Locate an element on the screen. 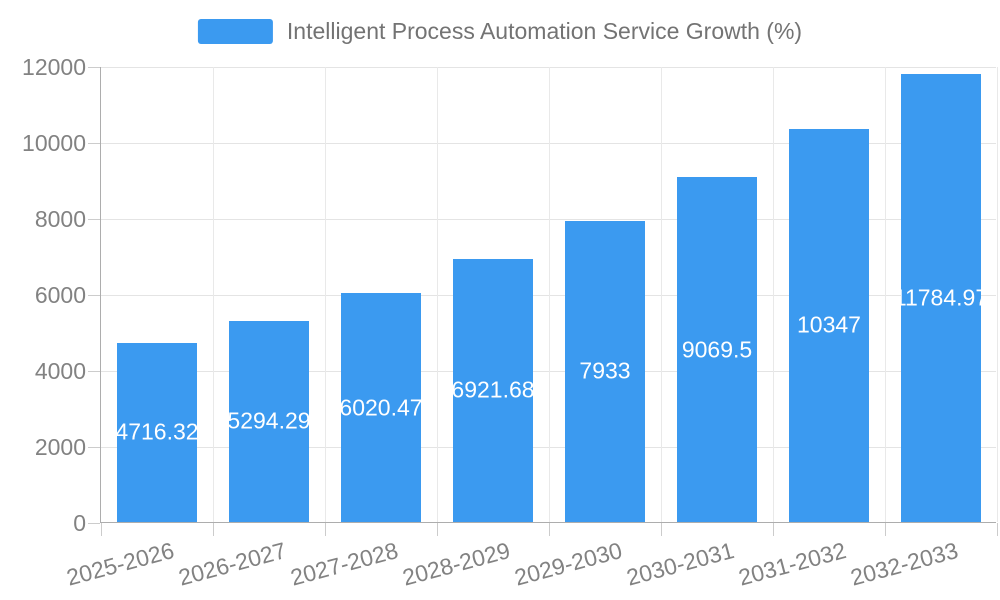 This screenshot has height=600, width=1000. bar-2031-2032: 10347 is located at coordinates (829, 325).